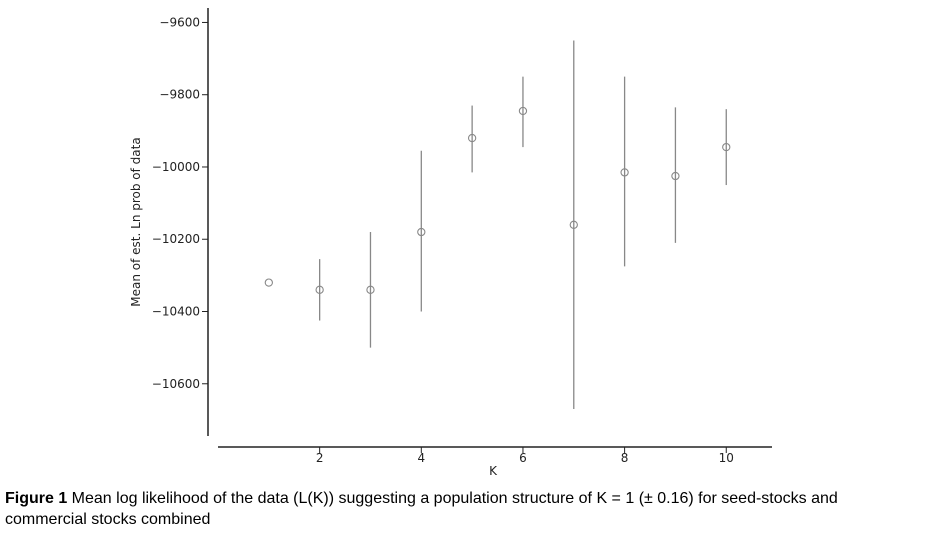  I want to click on x-tick-label: 8, so click(625, 458).